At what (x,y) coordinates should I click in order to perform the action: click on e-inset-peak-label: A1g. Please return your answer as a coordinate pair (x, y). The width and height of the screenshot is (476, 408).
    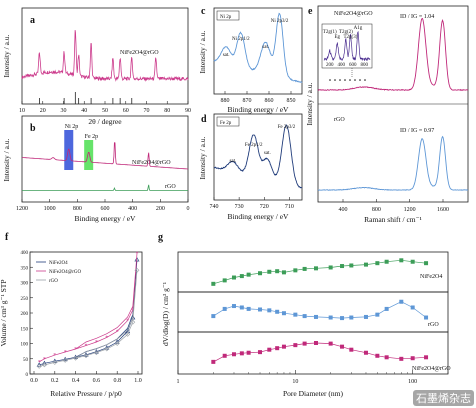
    Looking at the image, I should click on (358, 28).